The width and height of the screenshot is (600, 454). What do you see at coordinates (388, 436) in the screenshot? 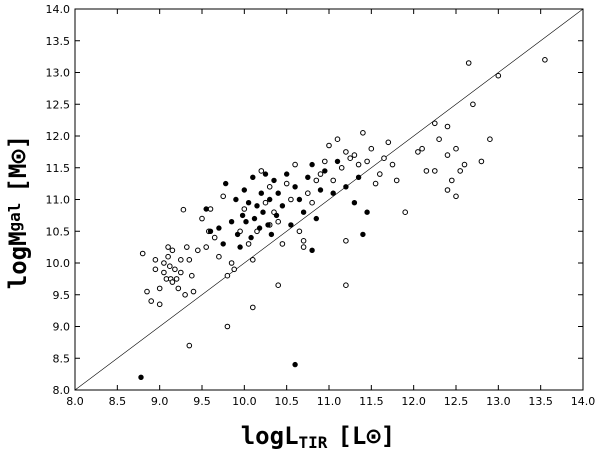
I see `x-axis-title-close: ]` at bounding box center [388, 436].